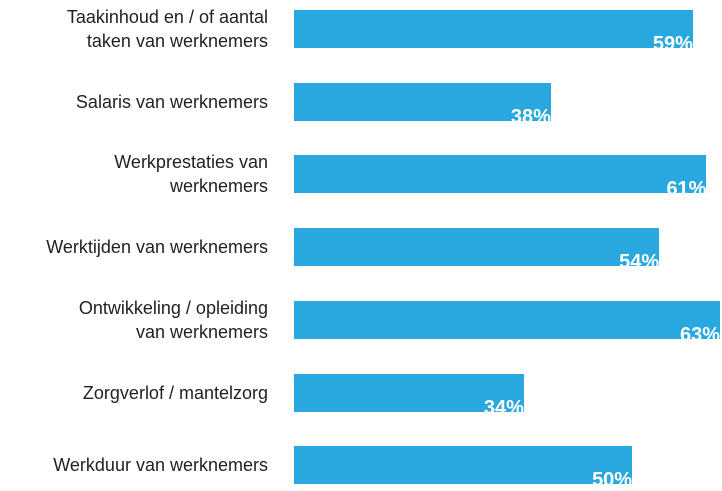  I want to click on bar: 59%, so click(493, 32).